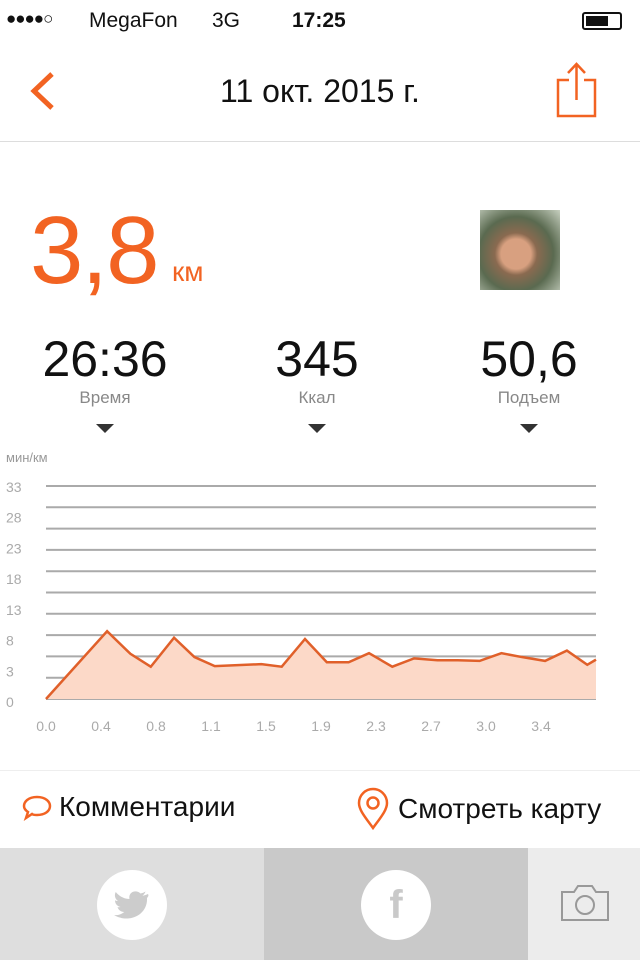  I want to click on y-tick-label: 0, so click(10, 702).